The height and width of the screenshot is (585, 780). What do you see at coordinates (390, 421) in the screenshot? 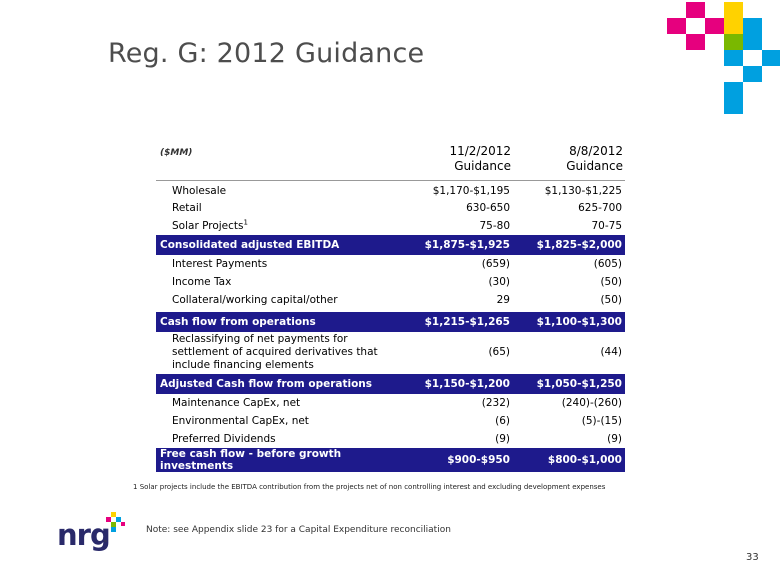
I see `table-row: Environmental CapEx, net (6) (5)-(15)` at bounding box center [390, 421].